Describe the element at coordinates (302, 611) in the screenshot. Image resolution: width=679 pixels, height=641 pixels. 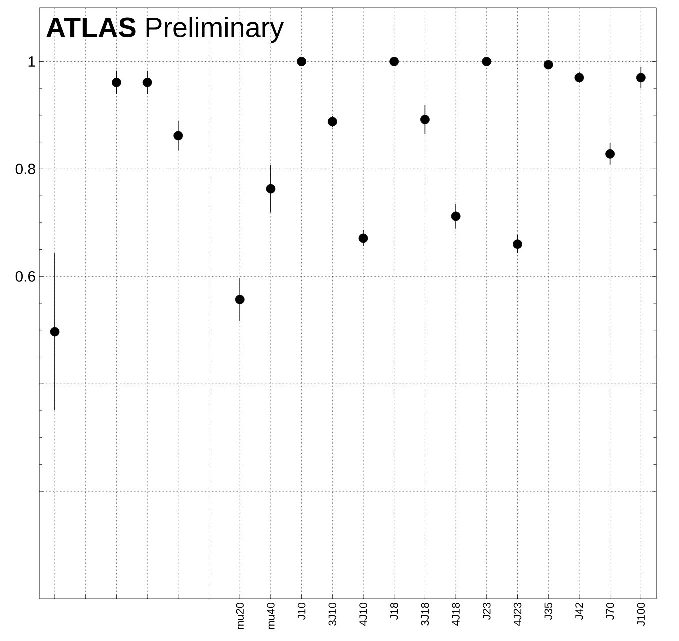
I see `x-tick-label: J10` at that location.